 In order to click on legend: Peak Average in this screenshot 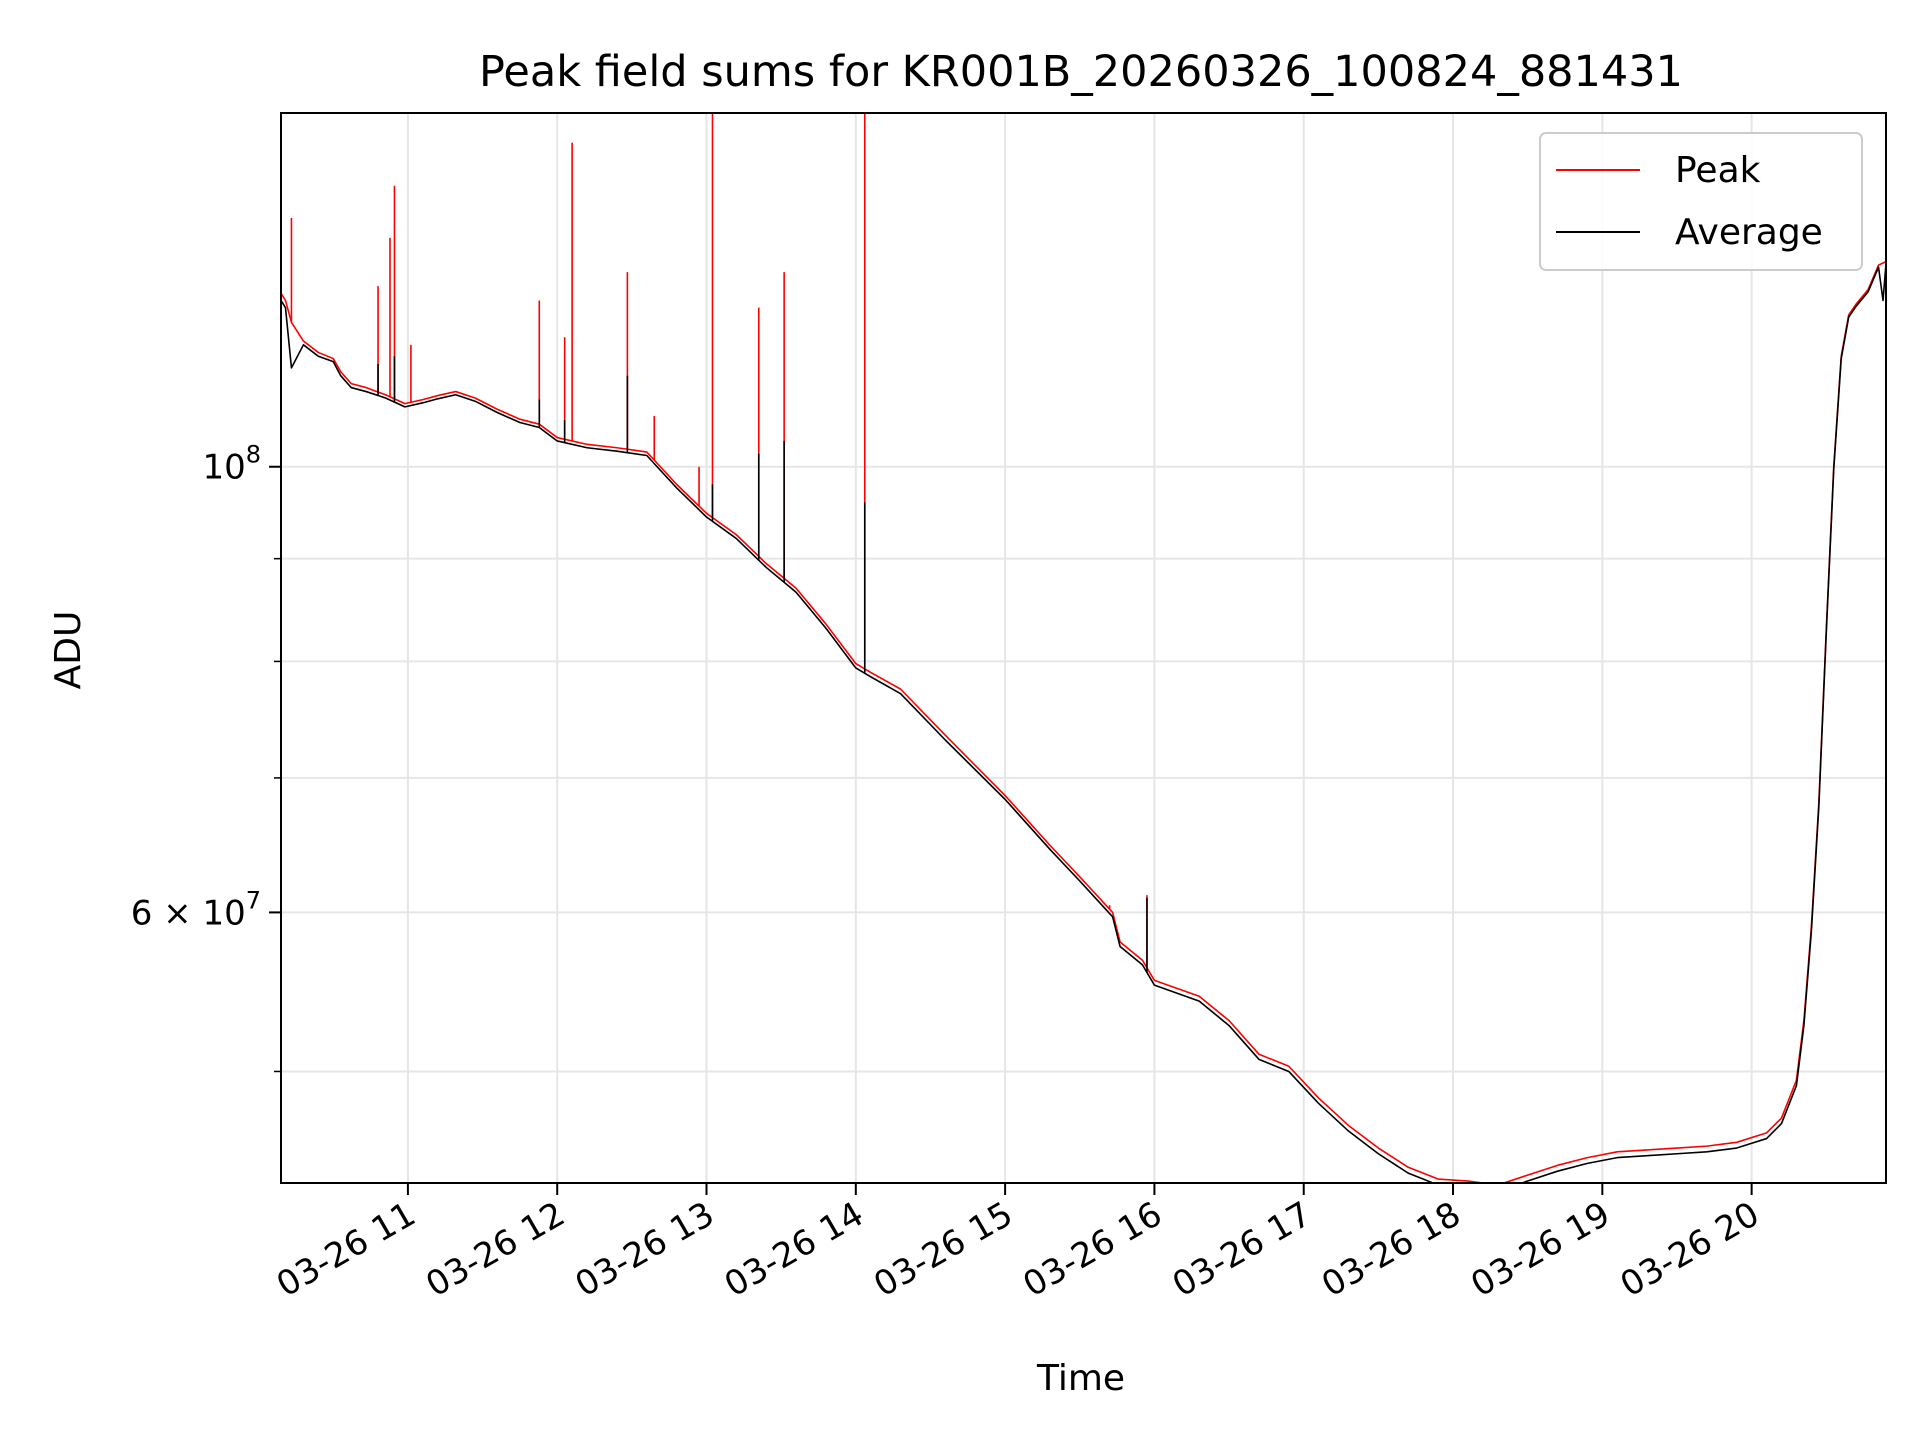, I will do `click(1701, 201)`.